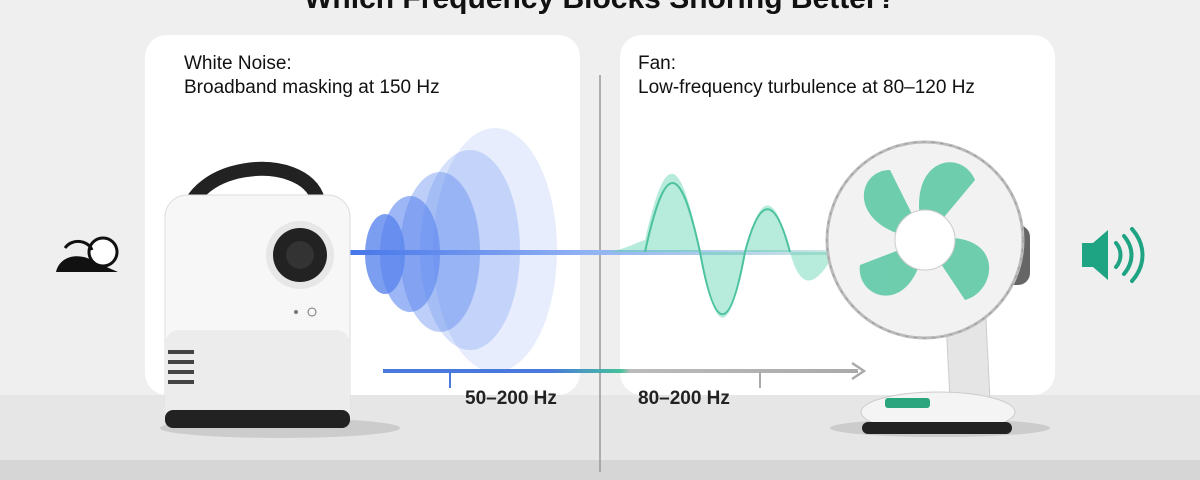  What do you see at coordinates (600, 7) in the screenshot?
I see `title: Which Frequency Blocks Snoring Better?` at bounding box center [600, 7].